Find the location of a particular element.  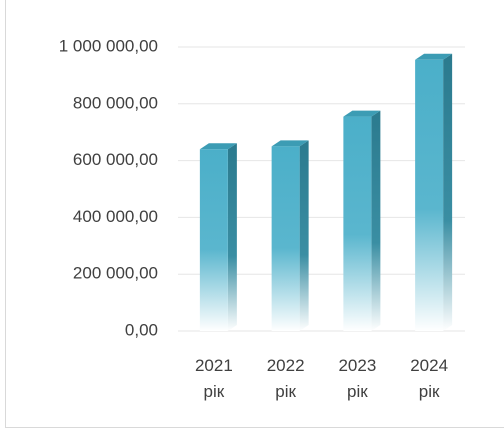

x-tick-label: 2021 рік is located at coordinates (213, 378).